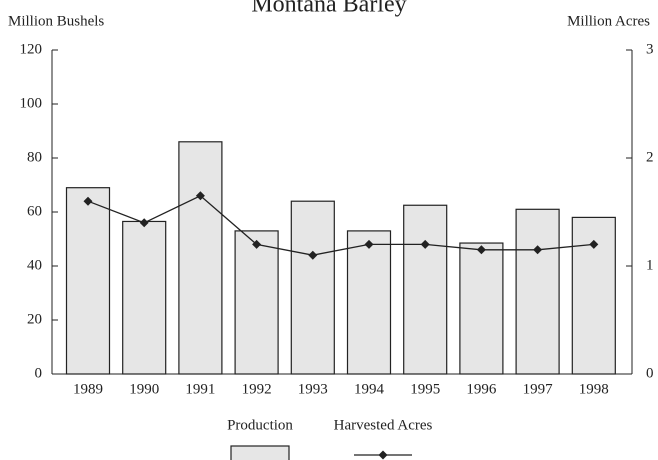 The width and height of the screenshot is (658, 460). I want to click on x-tick-label: 1991, so click(200, 389).